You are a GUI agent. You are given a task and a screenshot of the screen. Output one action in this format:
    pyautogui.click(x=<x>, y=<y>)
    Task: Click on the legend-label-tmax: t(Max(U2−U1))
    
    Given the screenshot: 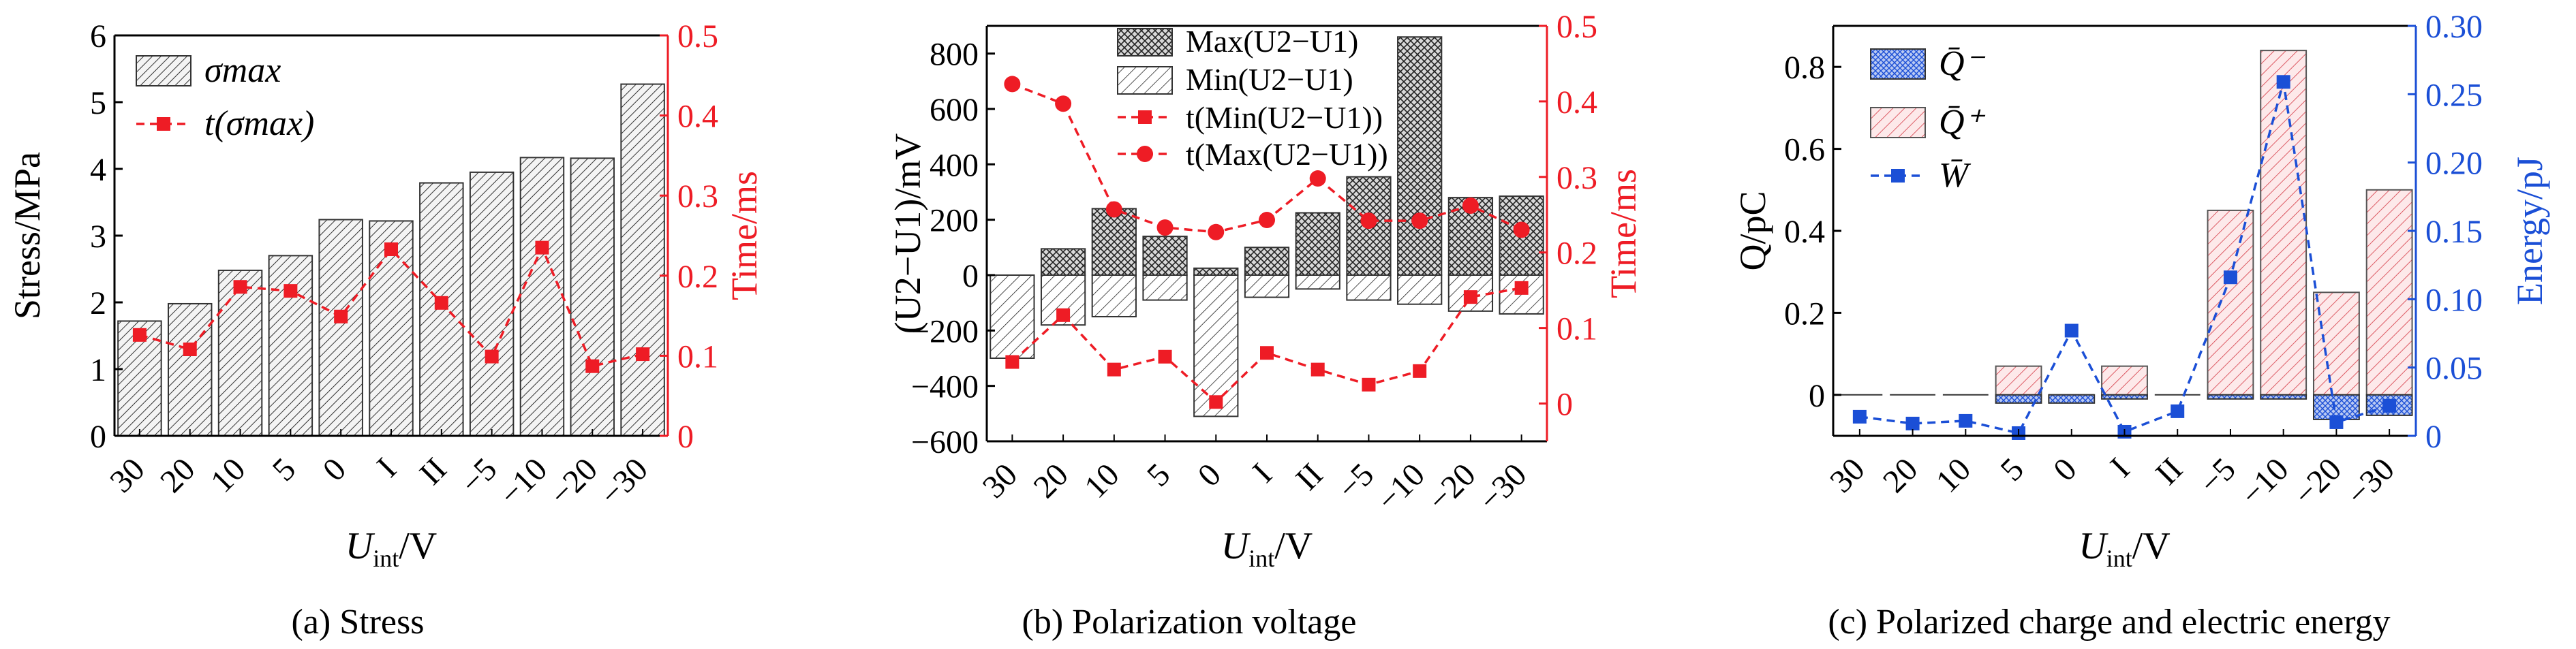 What is the action you would take?
    pyautogui.click(x=1287, y=154)
    